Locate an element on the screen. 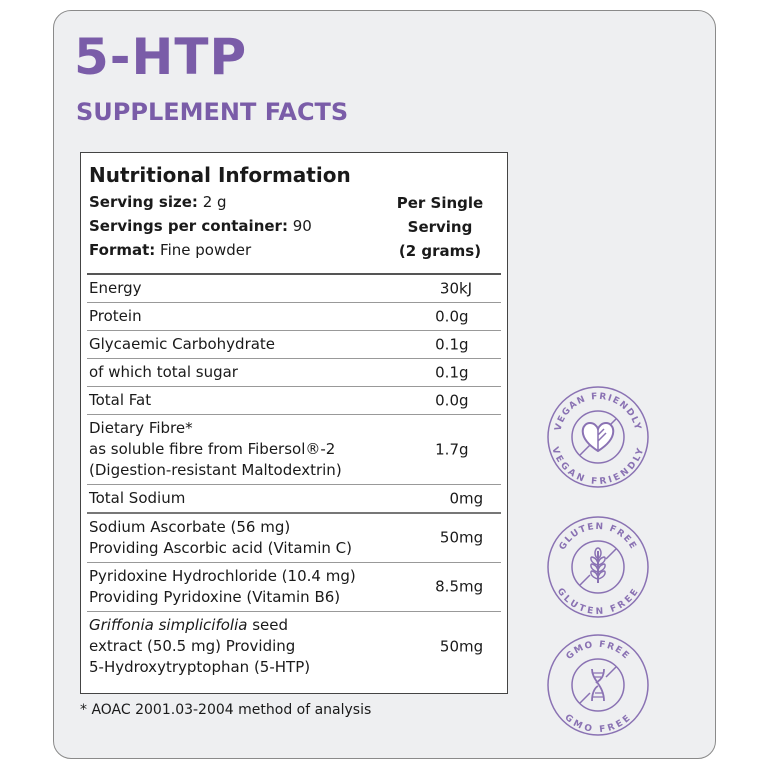  nutrient-name: Protein is located at coordinates (115, 316).